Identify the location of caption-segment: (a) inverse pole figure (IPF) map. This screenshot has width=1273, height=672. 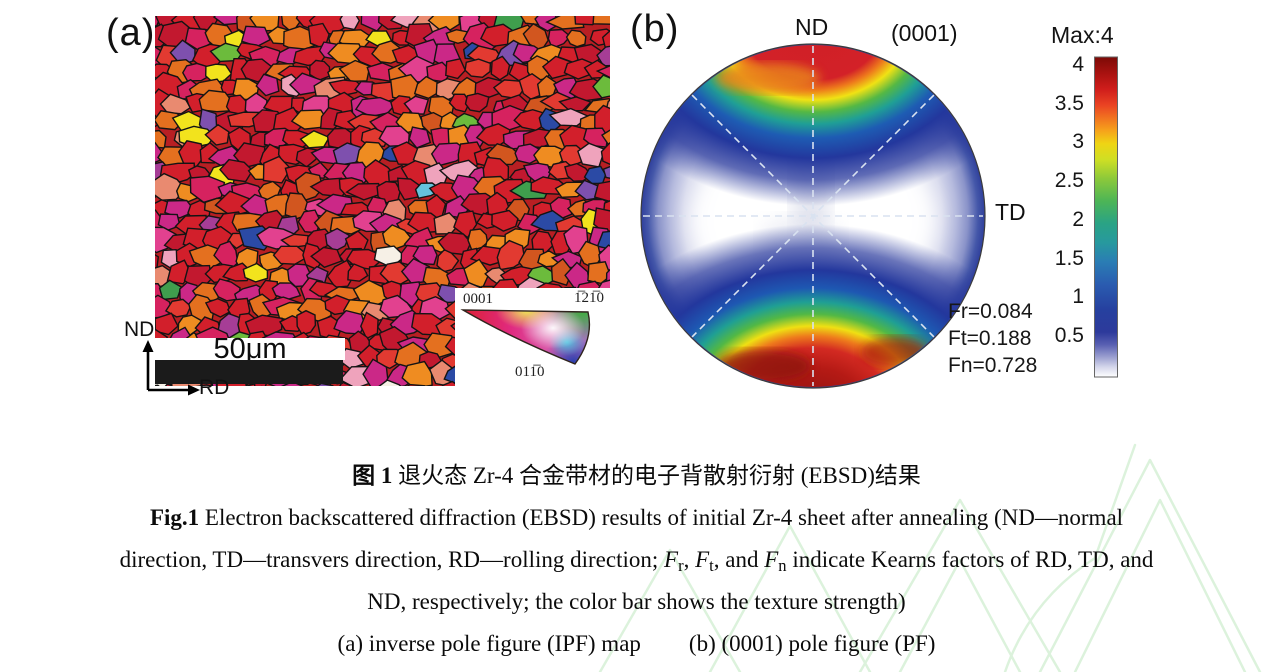
(489, 643).